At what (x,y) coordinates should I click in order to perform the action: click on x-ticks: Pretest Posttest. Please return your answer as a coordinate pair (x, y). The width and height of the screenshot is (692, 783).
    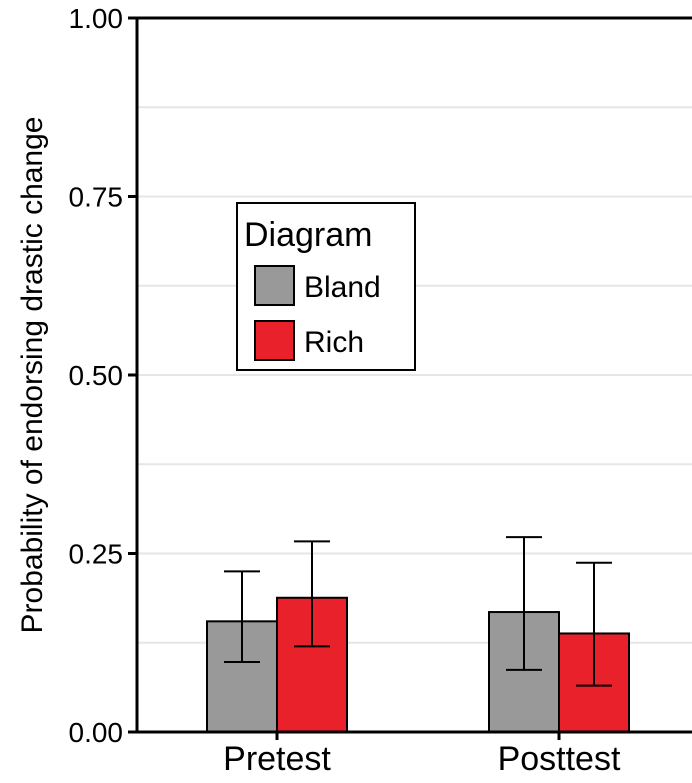
    Looking at the image, I should click on (422, 755).